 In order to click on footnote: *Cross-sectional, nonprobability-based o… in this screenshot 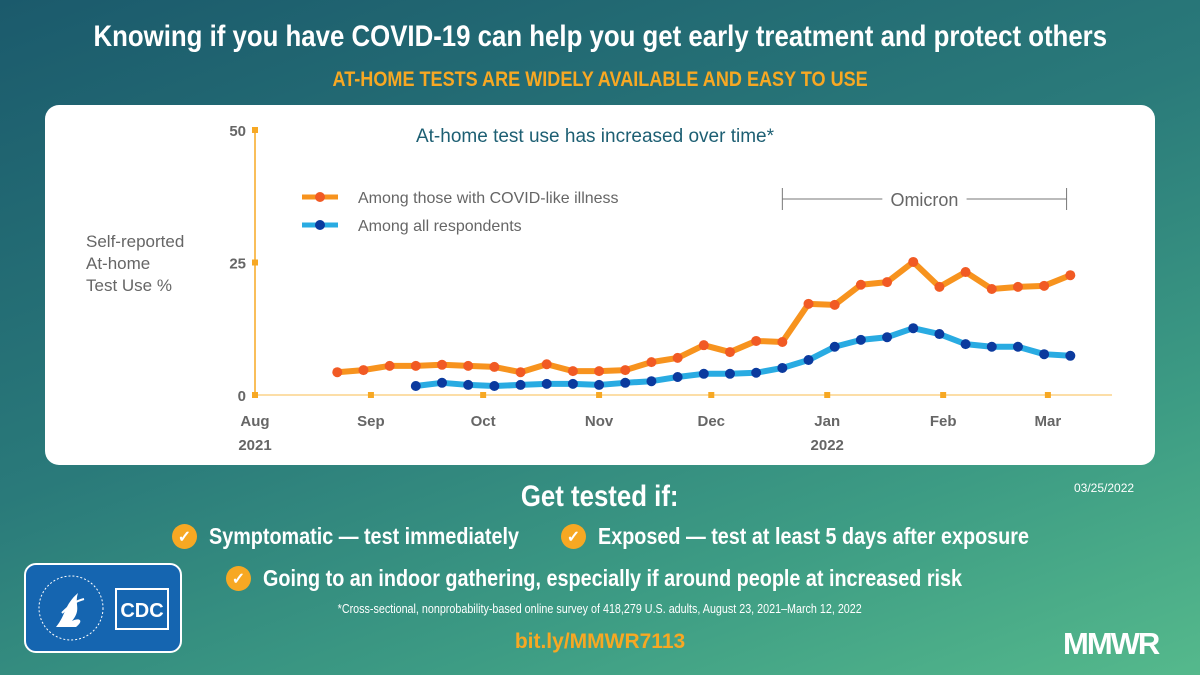, I will do `click(600, 609)`.